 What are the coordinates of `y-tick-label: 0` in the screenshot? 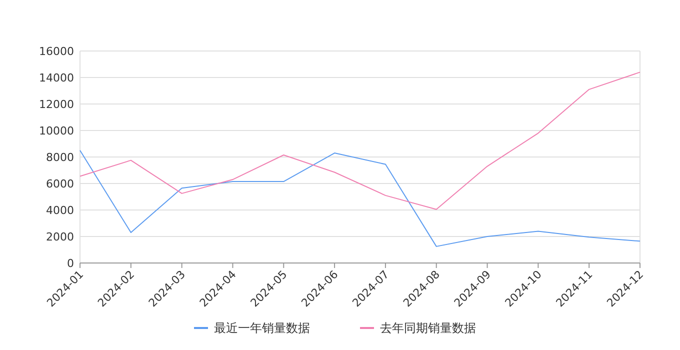 It's located at (70, 263).